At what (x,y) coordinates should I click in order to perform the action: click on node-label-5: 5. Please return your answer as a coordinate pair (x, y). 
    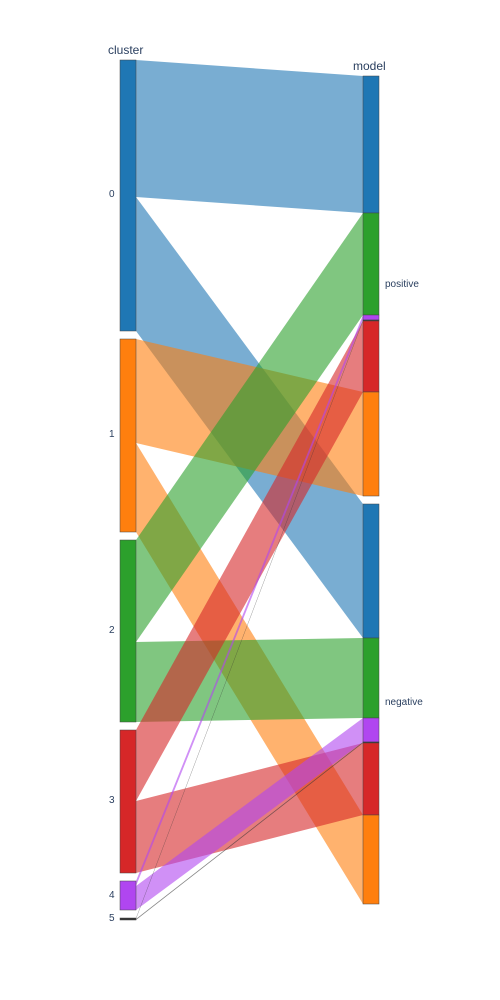
    Looking at the image, I should click on (112, 918).